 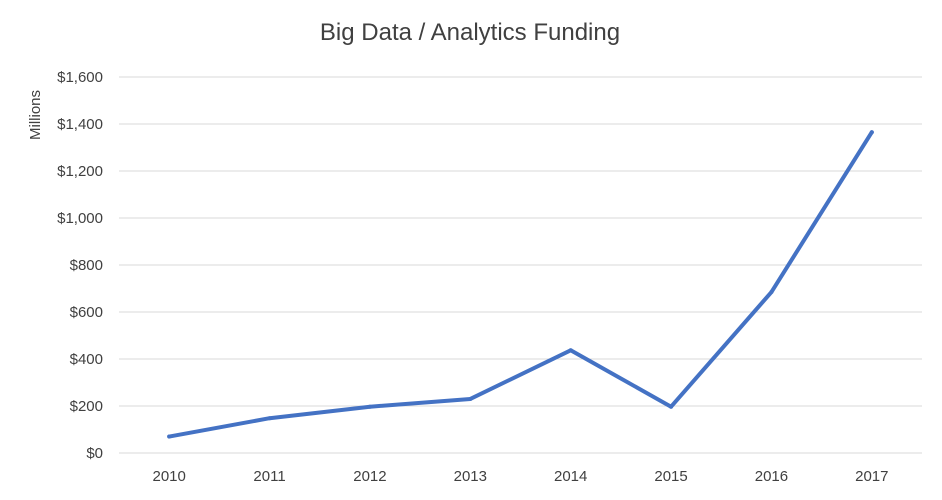 I want to click on x-tick-label: 2015, so click(x=670, y=476).